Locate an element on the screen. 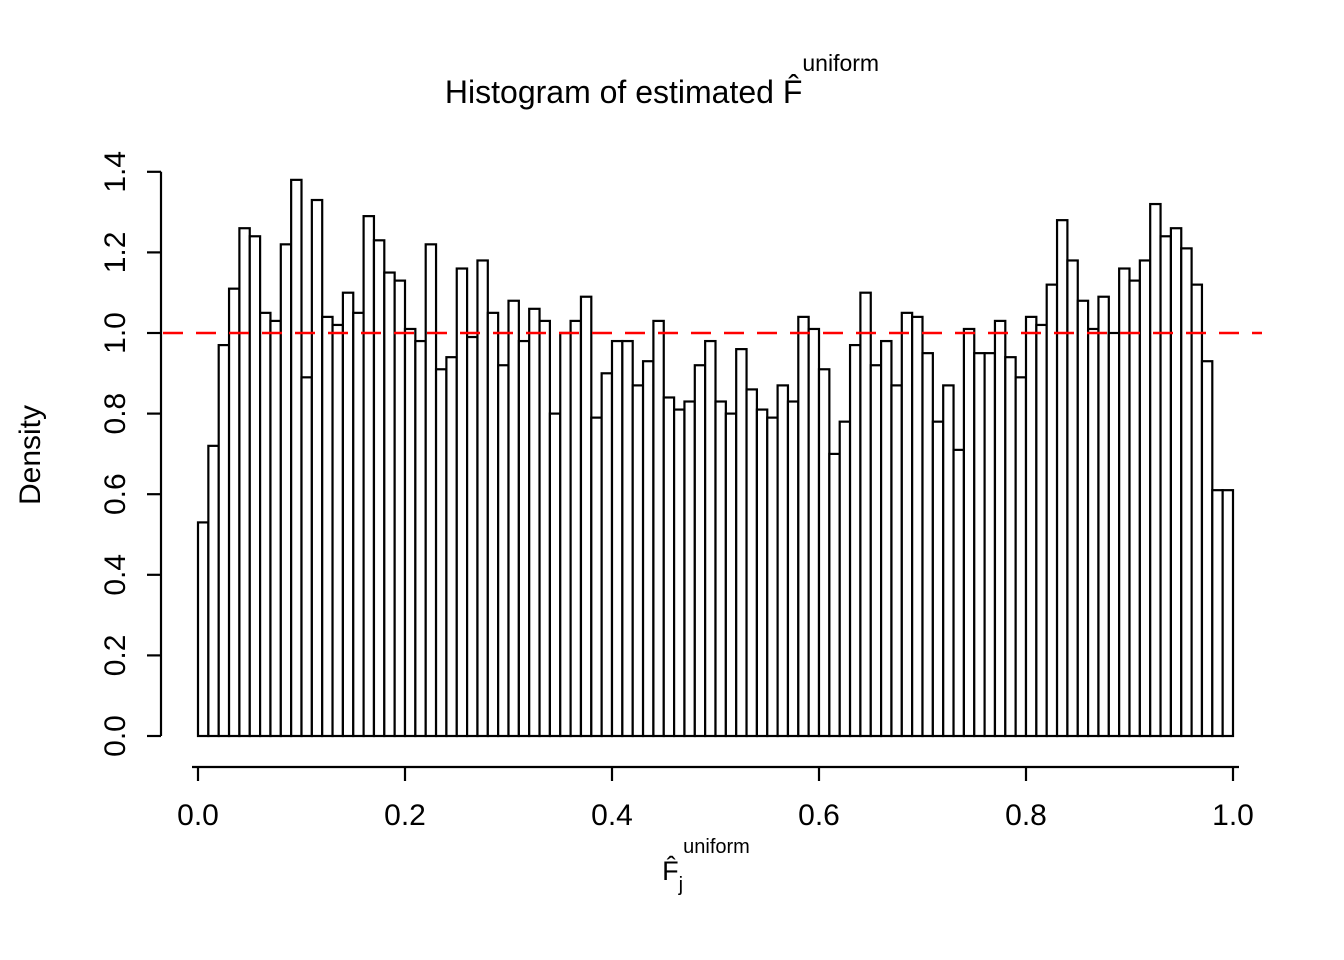 The image size is (1344, 960). y-tick-label: 1.4 is located at coordinates (115, 172).